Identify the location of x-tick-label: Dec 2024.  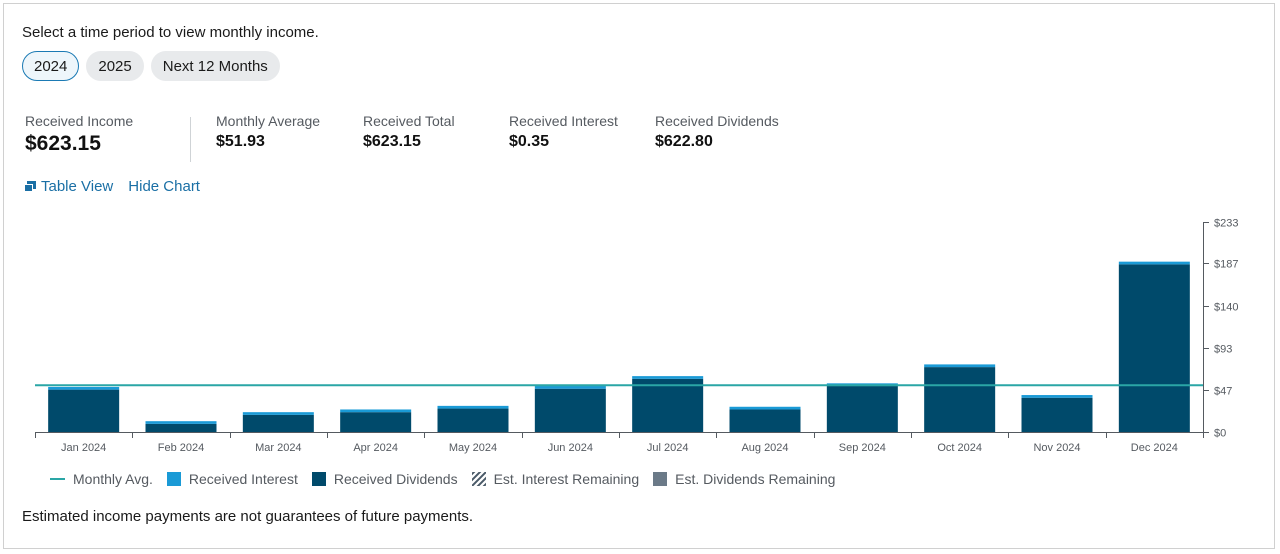
(1154, 448).